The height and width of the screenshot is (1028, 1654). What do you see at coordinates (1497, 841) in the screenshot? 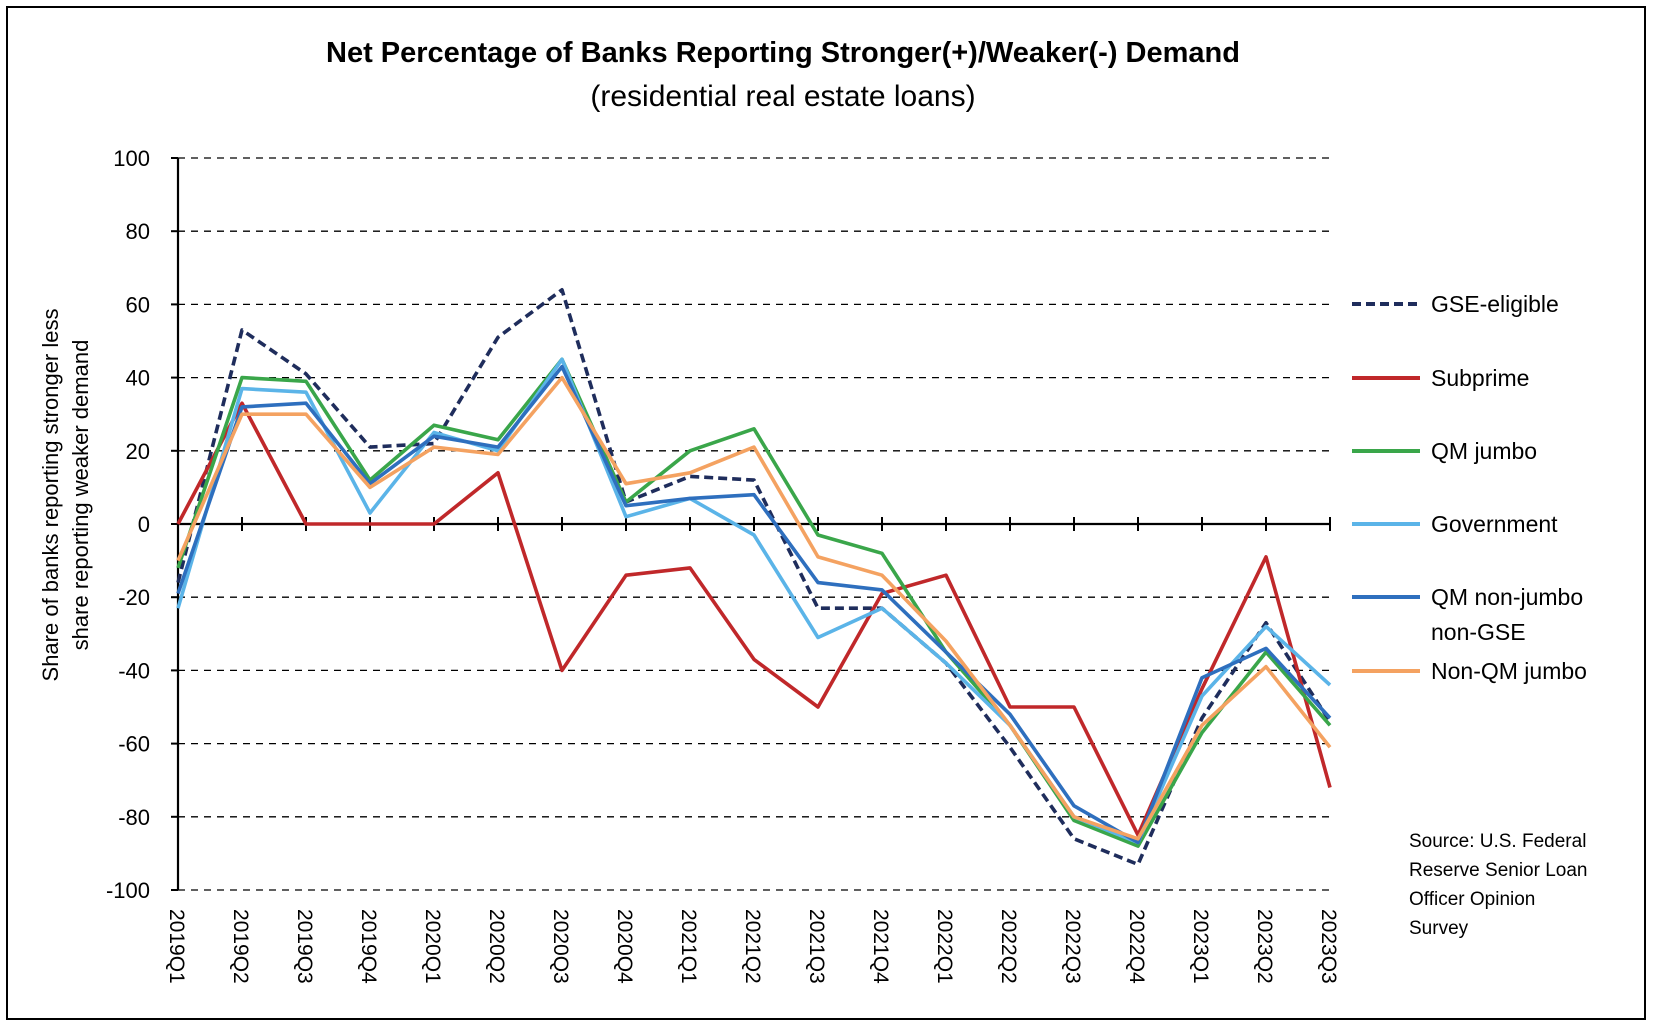
I see `source-line: Source: U.S. Federal` at bounding box center [1497, 841].